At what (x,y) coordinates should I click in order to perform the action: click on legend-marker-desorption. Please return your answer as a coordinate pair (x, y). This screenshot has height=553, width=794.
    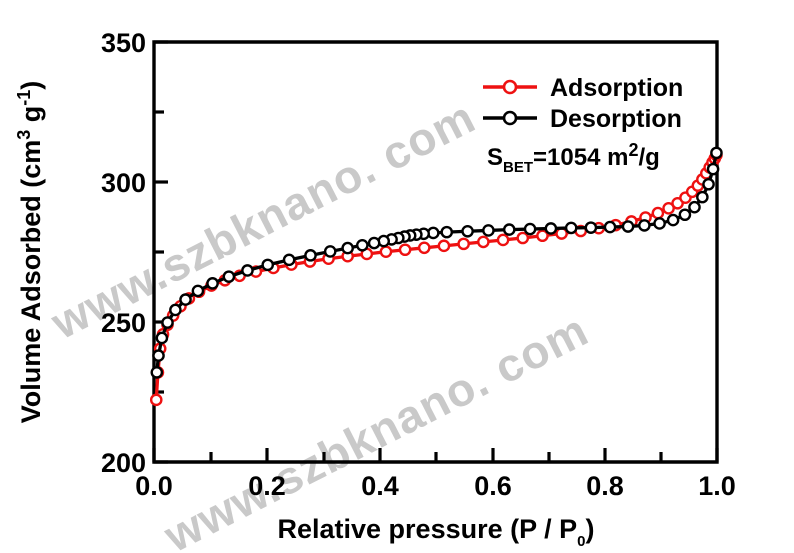
    Looking at the image, I should click on (510, 118).